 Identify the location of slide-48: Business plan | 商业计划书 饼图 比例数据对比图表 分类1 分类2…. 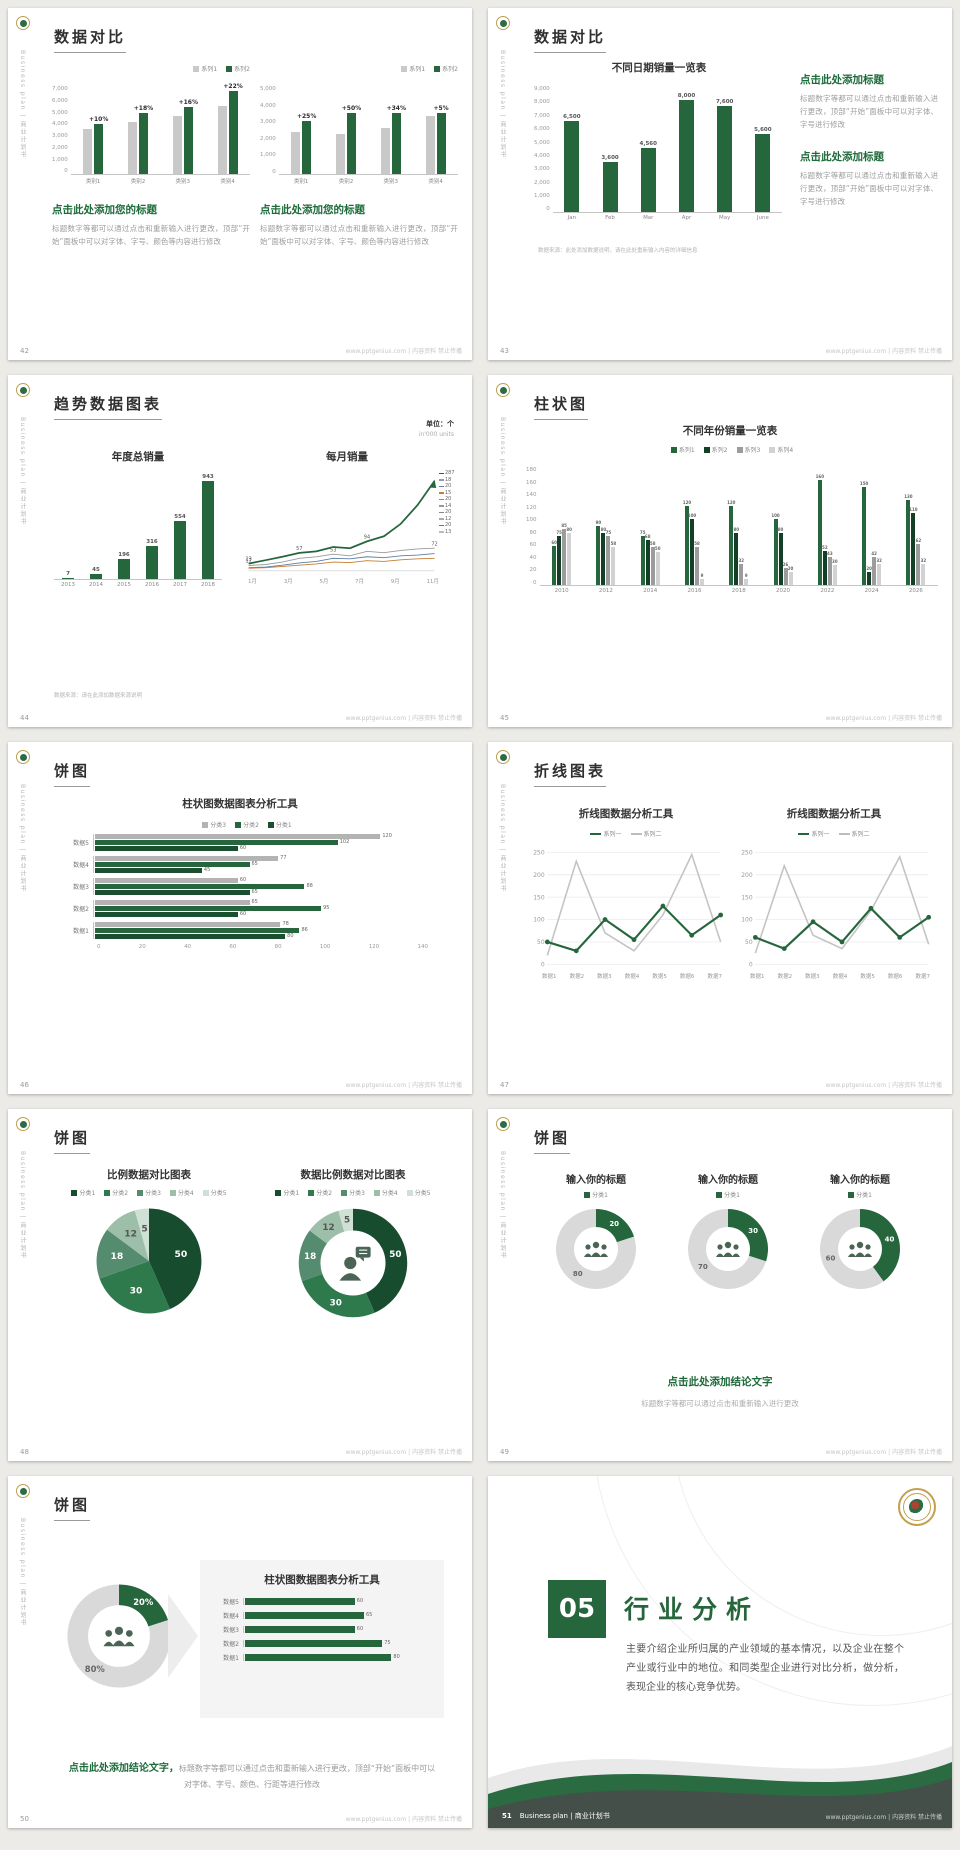
(240, 1285).